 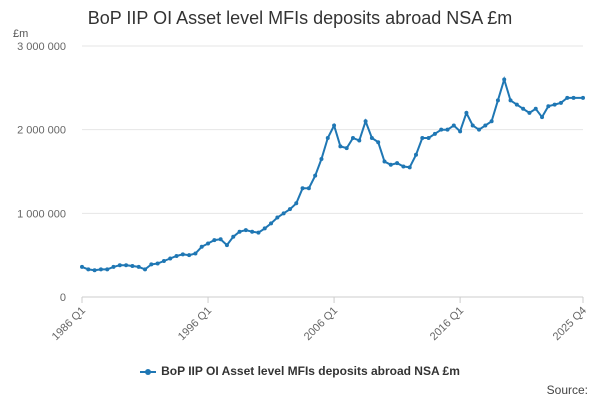 I want to click on x-tick-label: 2025 Q4, so click(x=570, y=324).